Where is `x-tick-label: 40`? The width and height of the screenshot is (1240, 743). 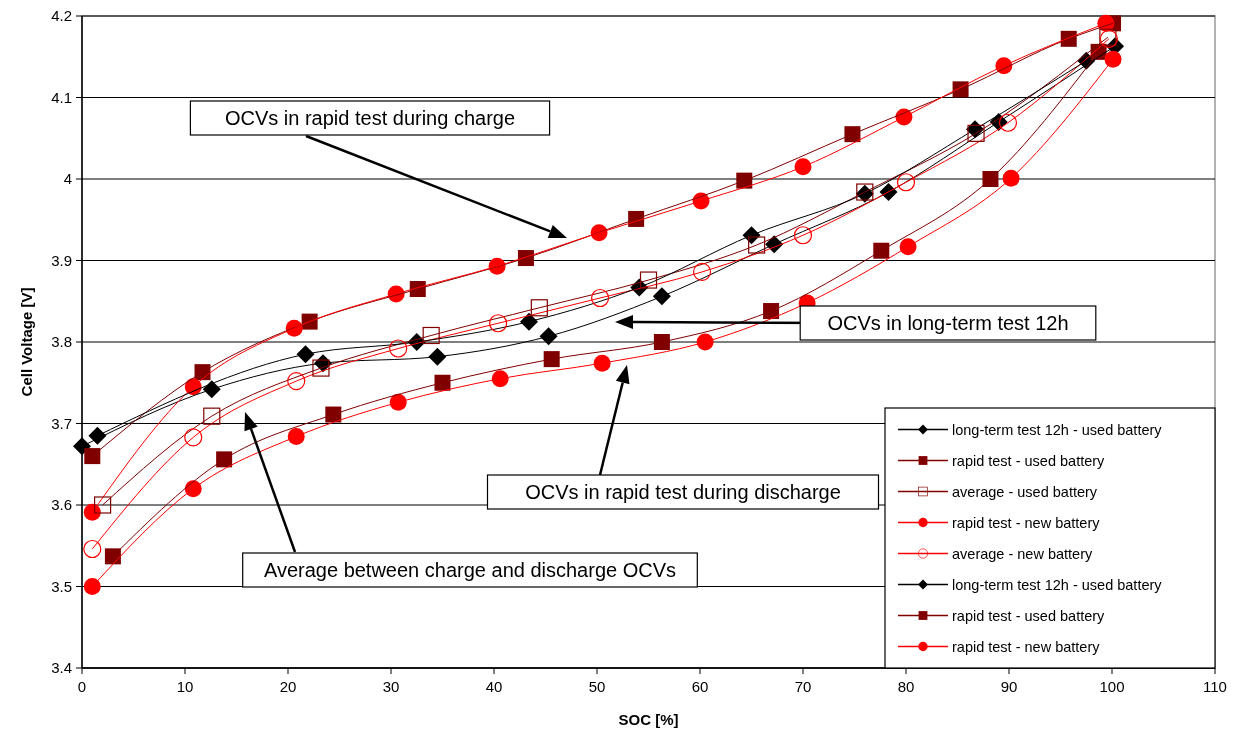
x-tick-label: 40 is located at coordinates (494, 686).